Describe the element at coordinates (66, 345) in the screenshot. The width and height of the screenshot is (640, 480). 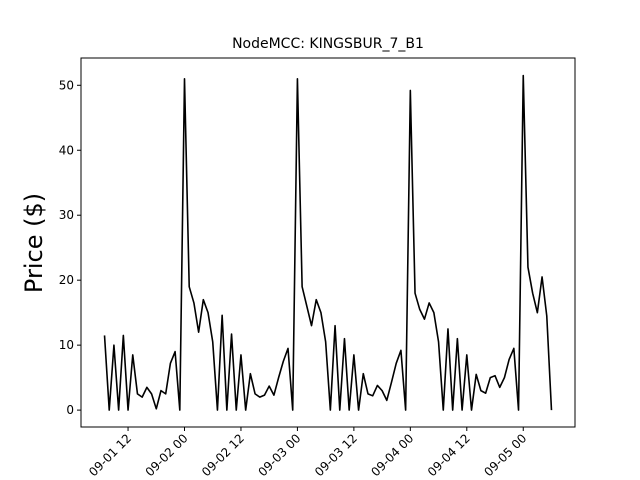
I see `y-tick-label: 10` at that location.